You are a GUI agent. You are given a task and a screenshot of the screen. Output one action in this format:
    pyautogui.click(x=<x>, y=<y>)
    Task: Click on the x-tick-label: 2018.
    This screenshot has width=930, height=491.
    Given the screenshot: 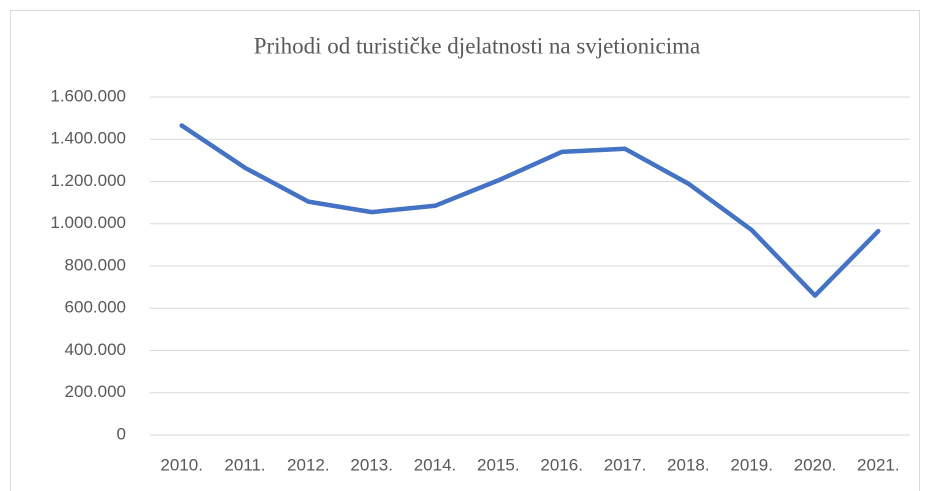 What is the action you would take?
    pyautogui.click(x=688, y=464)
    